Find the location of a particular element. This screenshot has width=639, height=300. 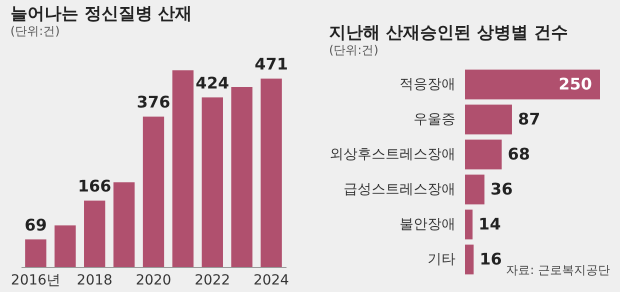

y-tick-label: 급성스트레스장애 is located at coordinates (400, 190).